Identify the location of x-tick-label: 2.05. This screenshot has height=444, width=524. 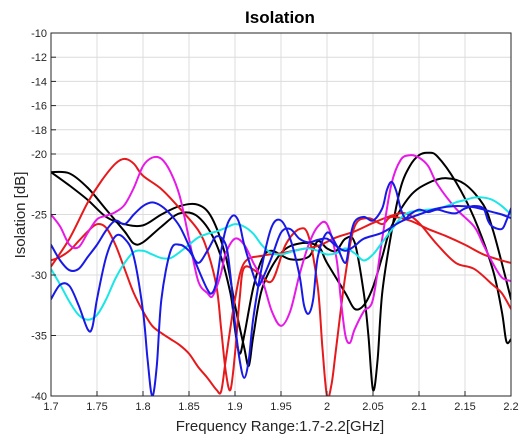
(372, 407).